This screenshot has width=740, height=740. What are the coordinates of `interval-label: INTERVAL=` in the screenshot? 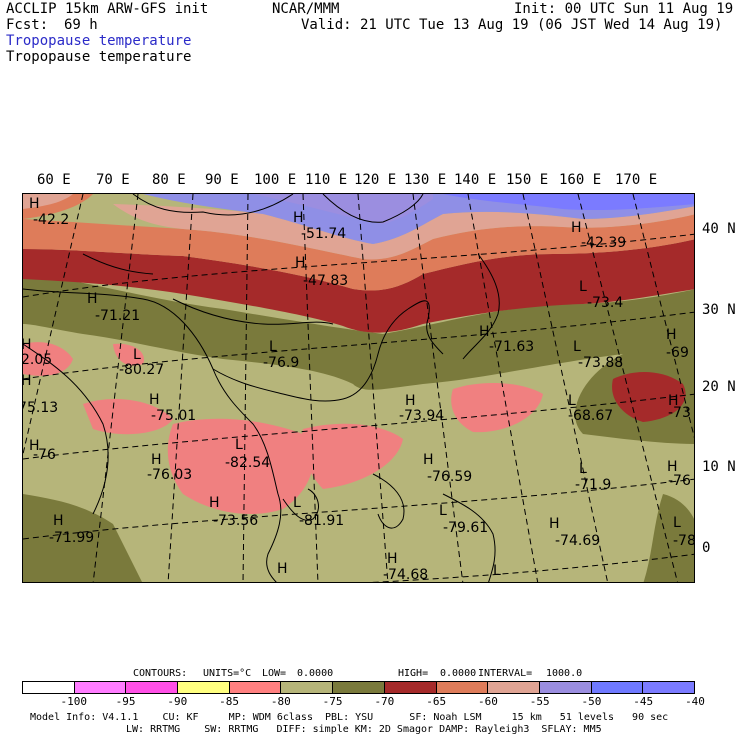 It's located at (505, 673).